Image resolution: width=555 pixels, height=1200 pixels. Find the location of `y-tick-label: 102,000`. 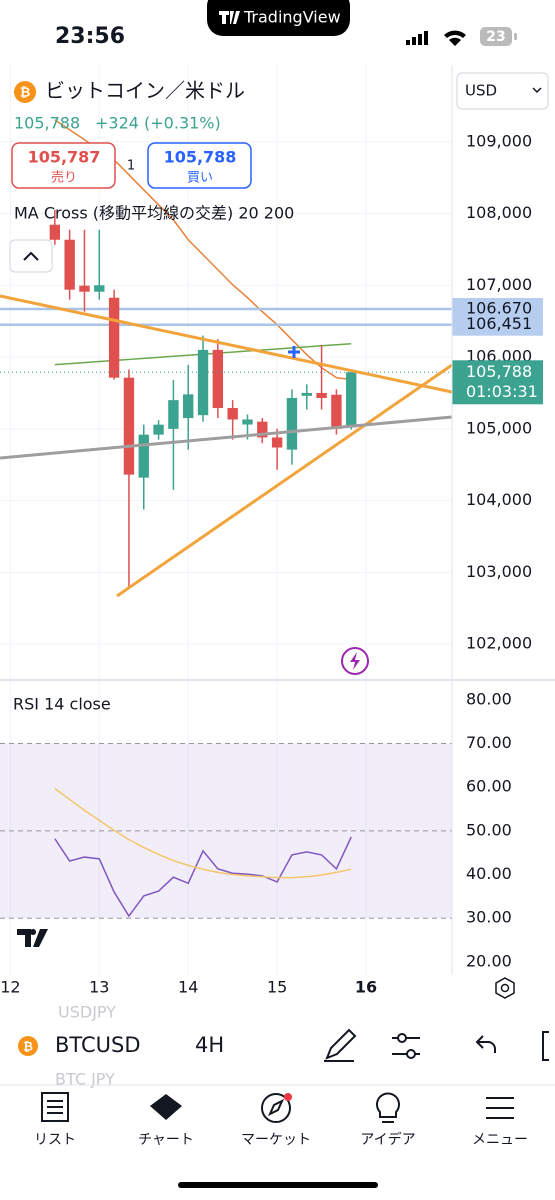

y-tick-label: 102,000 is located at coordinates (499, 643).